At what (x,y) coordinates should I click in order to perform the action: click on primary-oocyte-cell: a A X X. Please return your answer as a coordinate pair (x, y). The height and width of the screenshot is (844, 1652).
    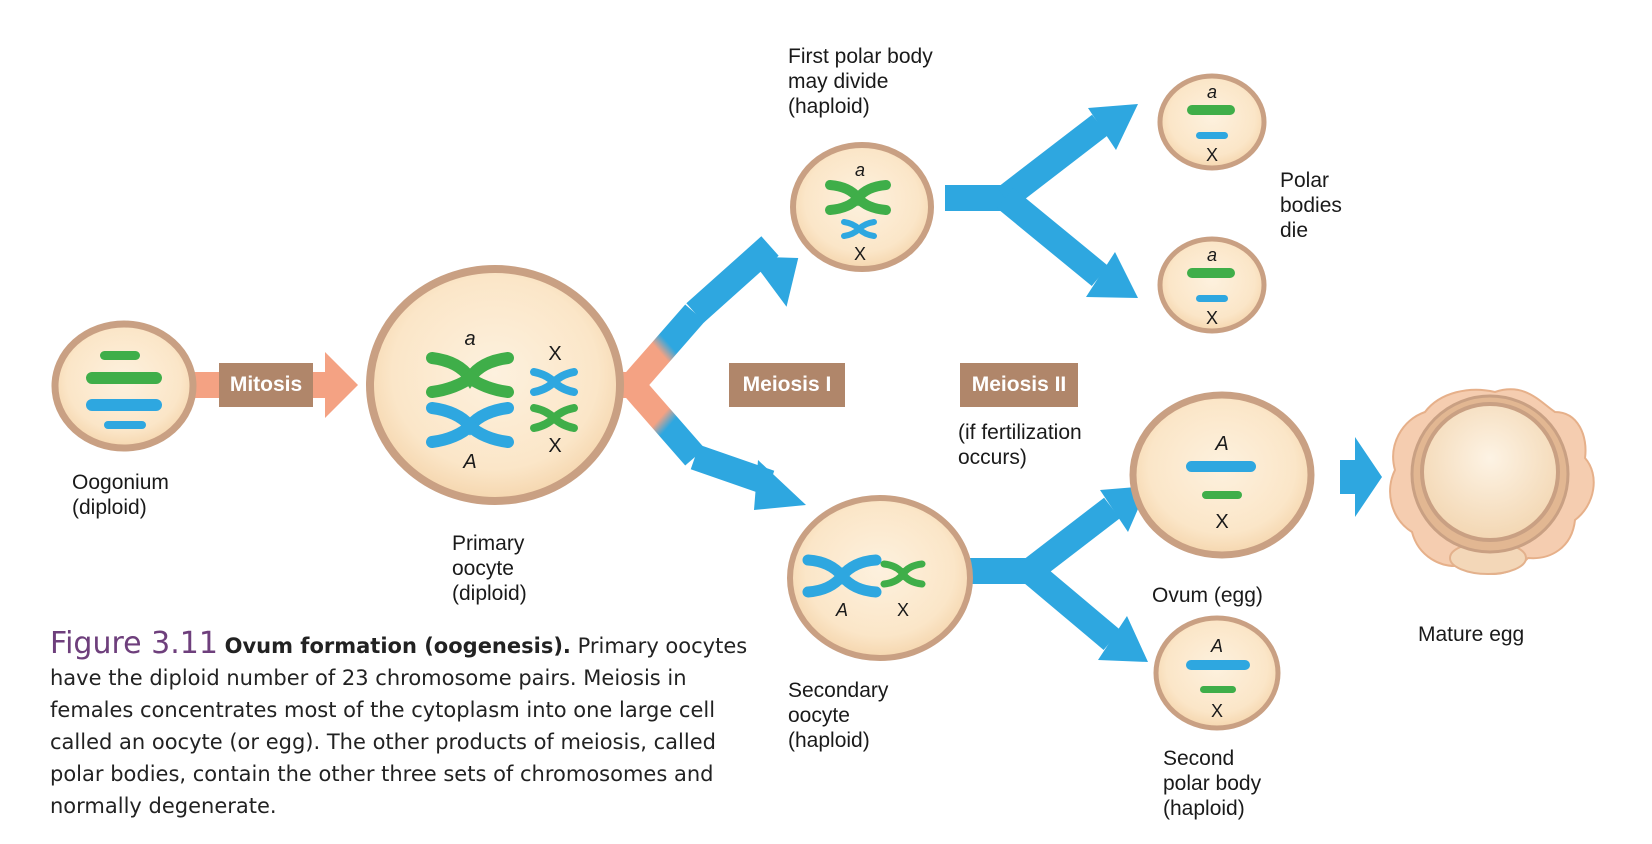
    Looking at the image, I should click on (495, 385).